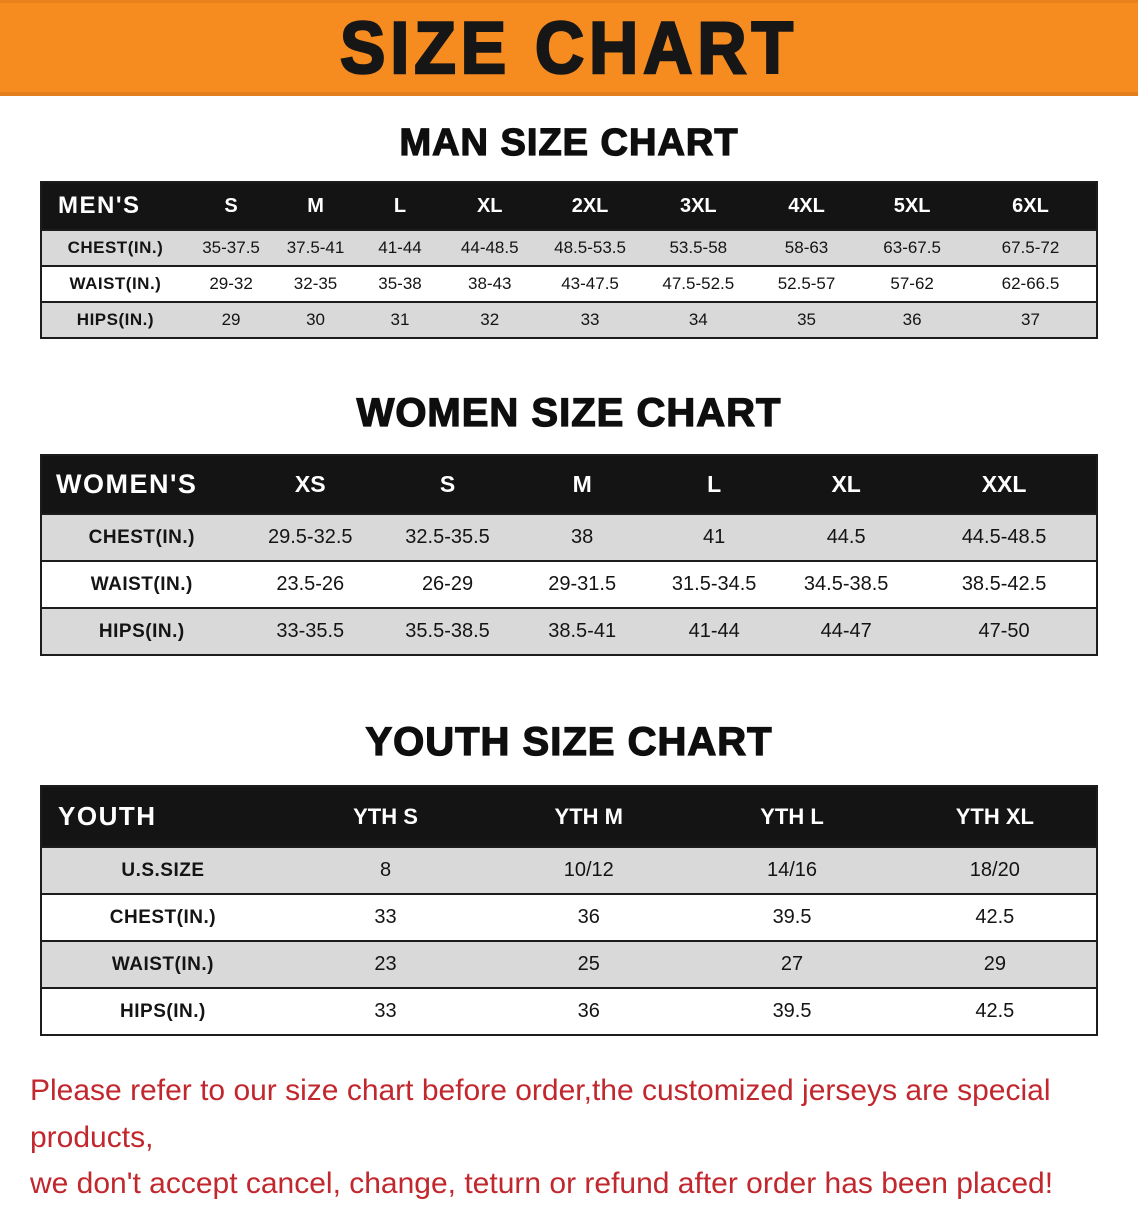 The width and height of the screenshot is (1138, 1208). I want to click on size-cell: 63-67.5, so click(912, 248).